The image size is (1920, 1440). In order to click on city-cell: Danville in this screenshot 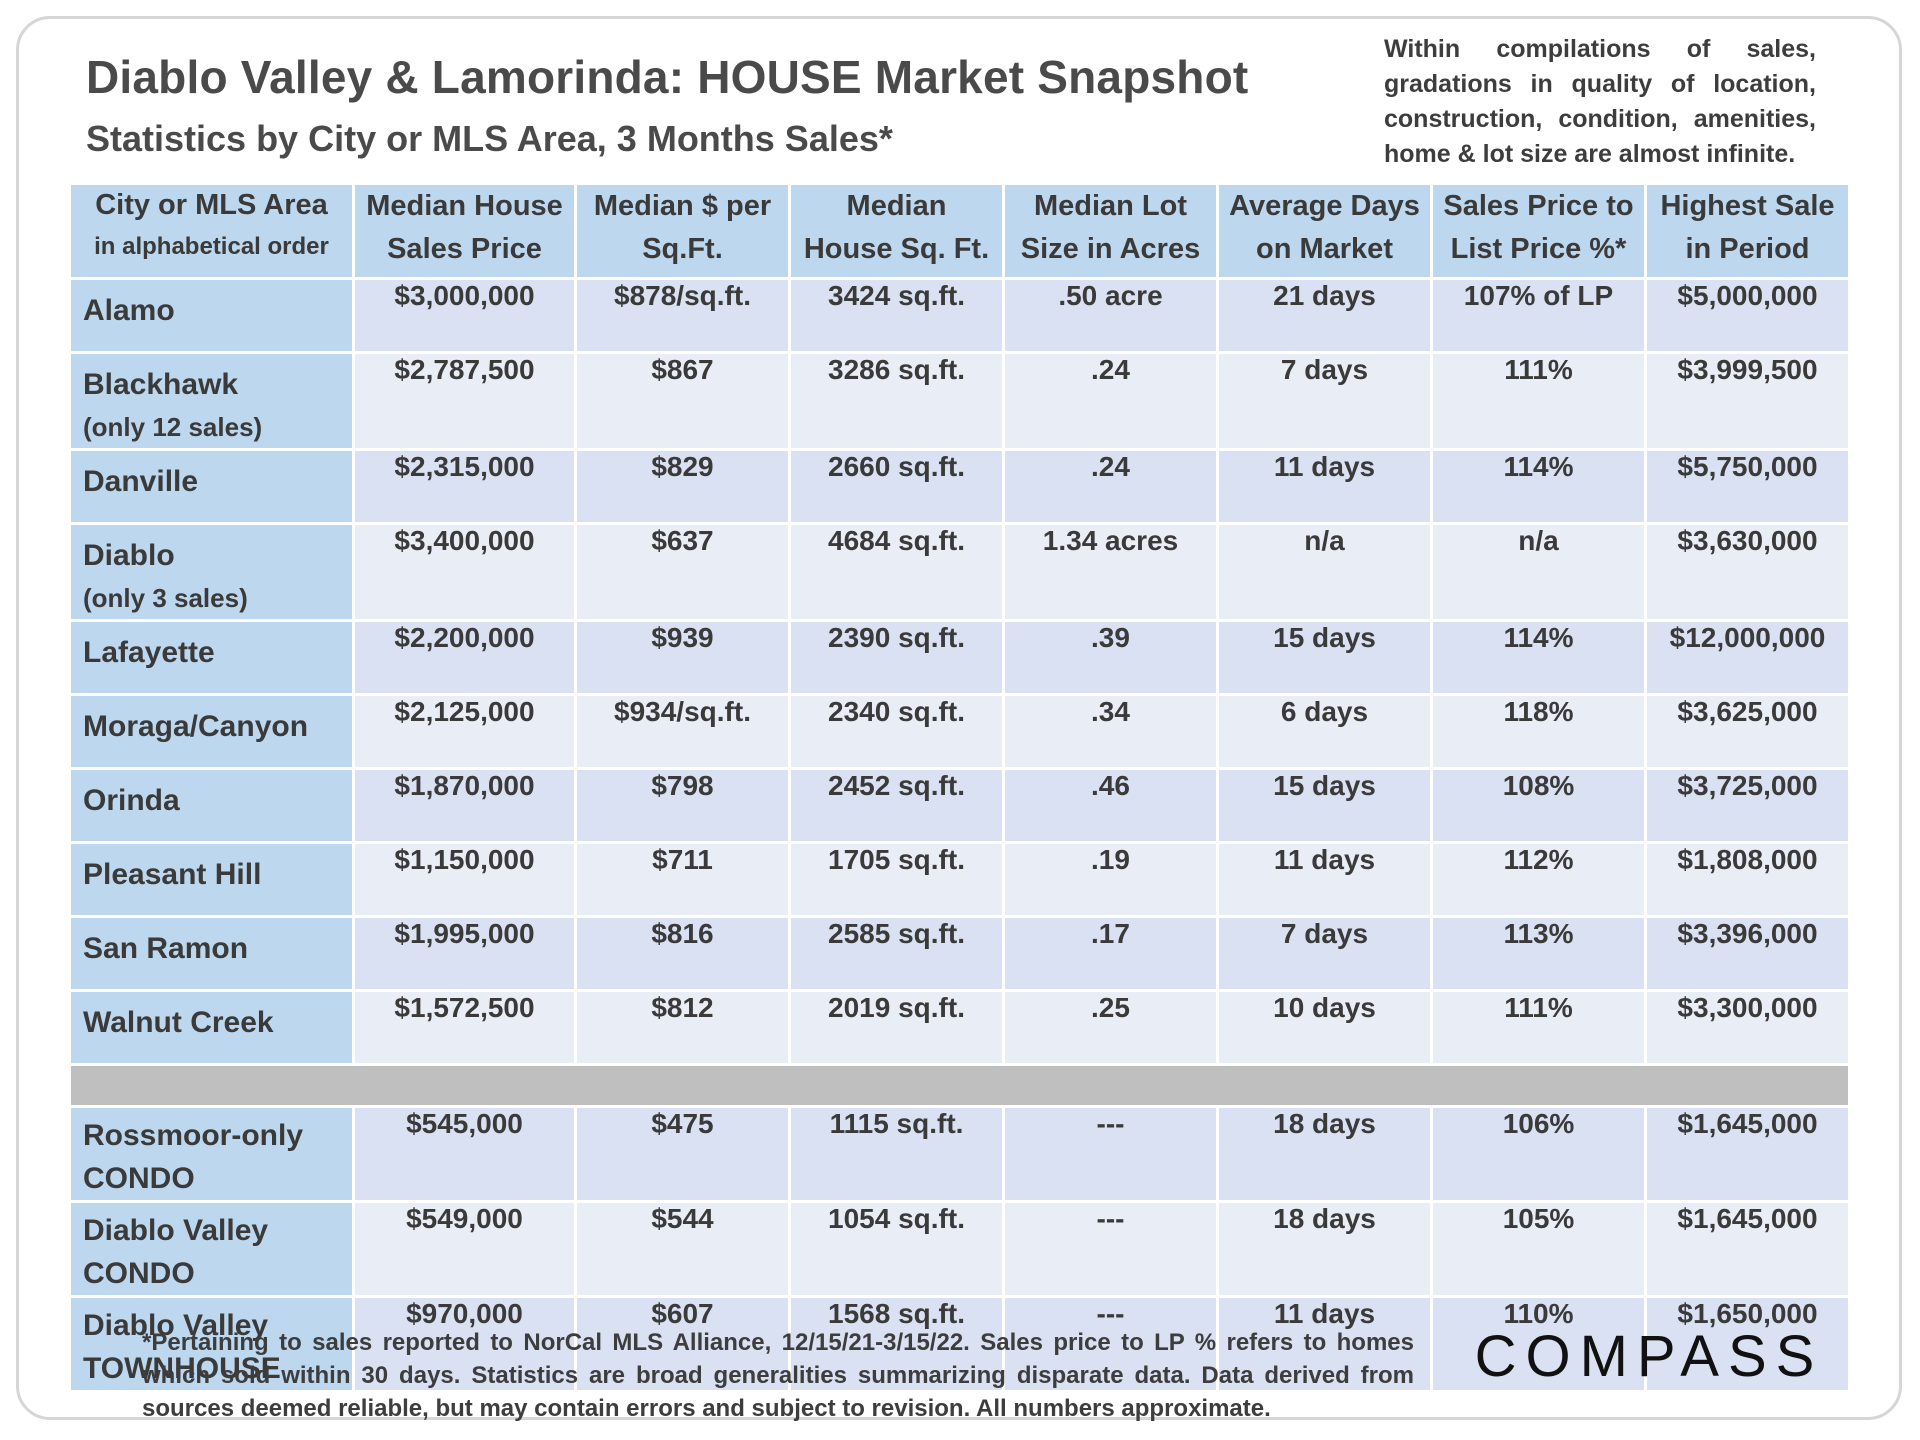, I will do `click(211, 486)`.